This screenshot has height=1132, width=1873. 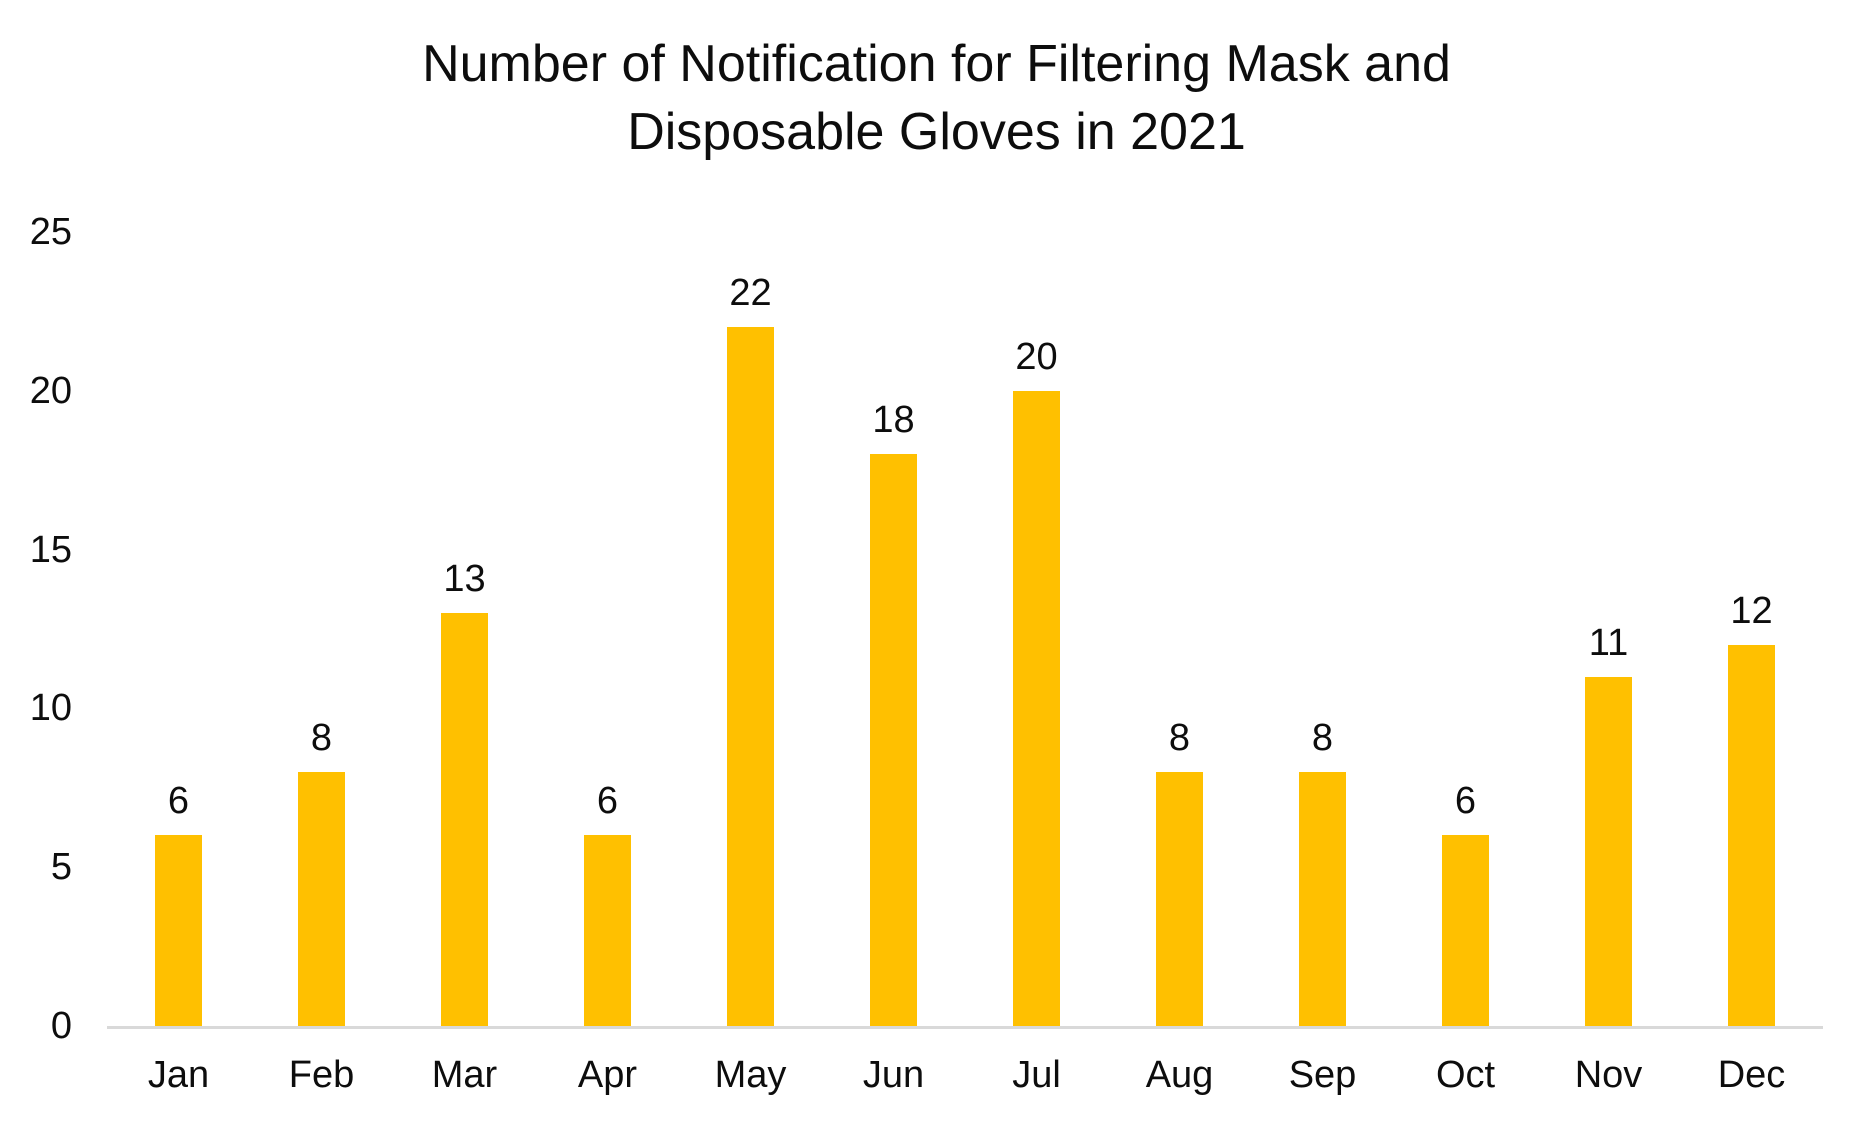 What do you see at coordinates (1179, 898) in the screenshot?
I see `bar-aug` at bounding box center [1179, 898].